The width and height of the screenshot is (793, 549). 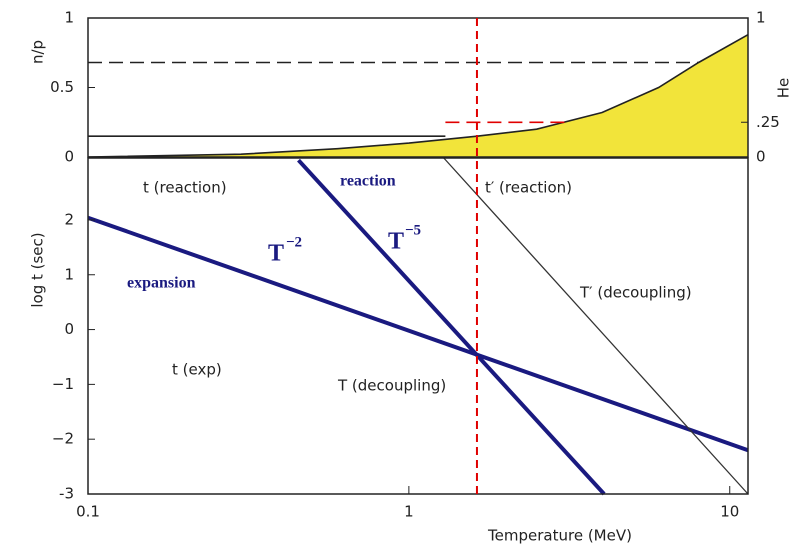 What do you see at coordinates (294, 242) in the screenshot?
I see `annotation: −2` at bounding box center [294, 242].